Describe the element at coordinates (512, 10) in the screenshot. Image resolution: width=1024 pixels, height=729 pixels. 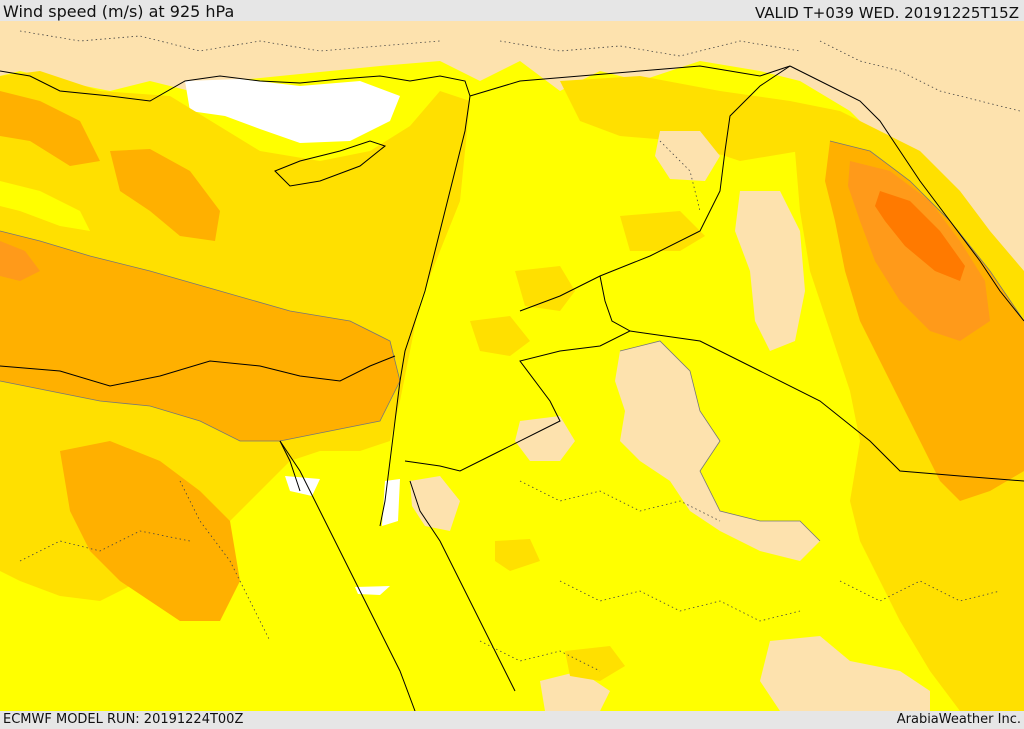
I see `header-bar` at that location.